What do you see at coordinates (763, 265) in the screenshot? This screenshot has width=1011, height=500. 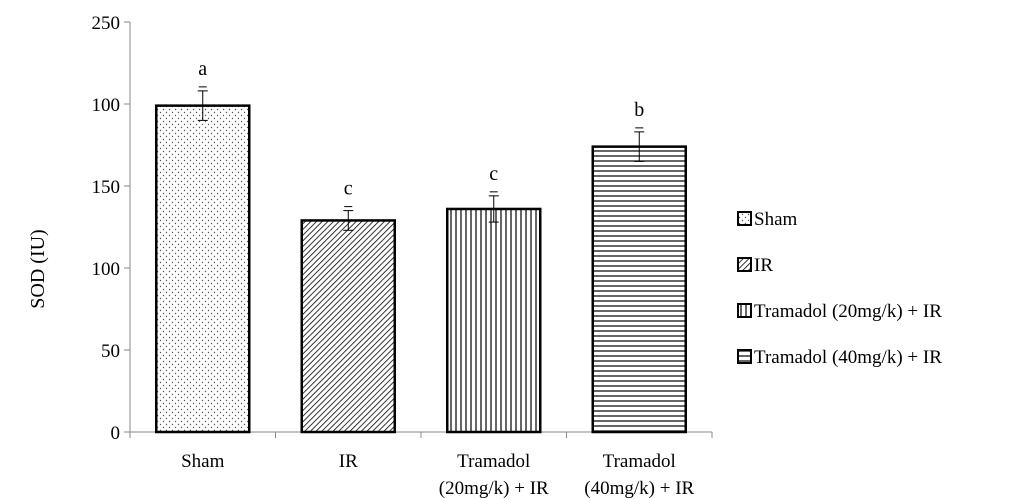 I see `legend-label: IR` at bounding box center [763, 265].